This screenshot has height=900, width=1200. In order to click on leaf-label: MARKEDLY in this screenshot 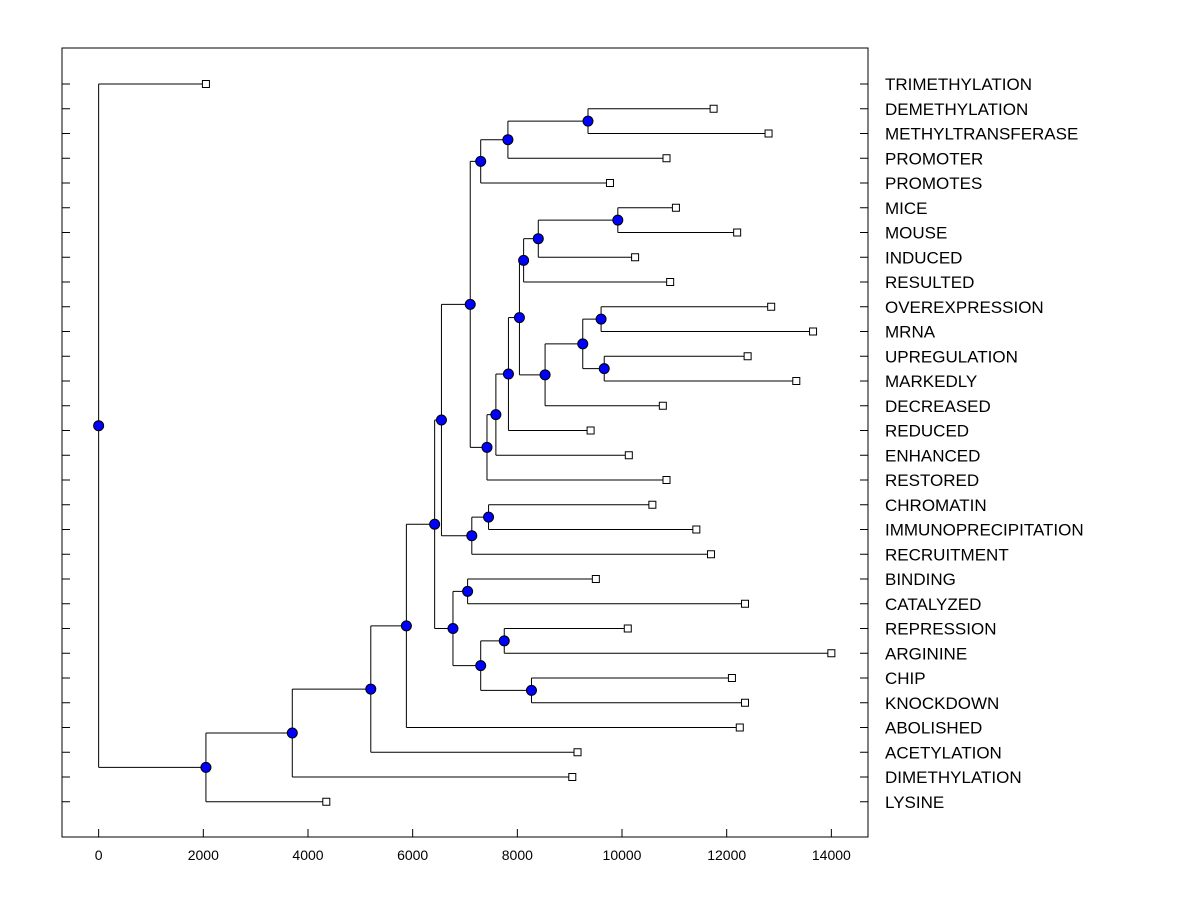, I will do `click(931, 381)`.